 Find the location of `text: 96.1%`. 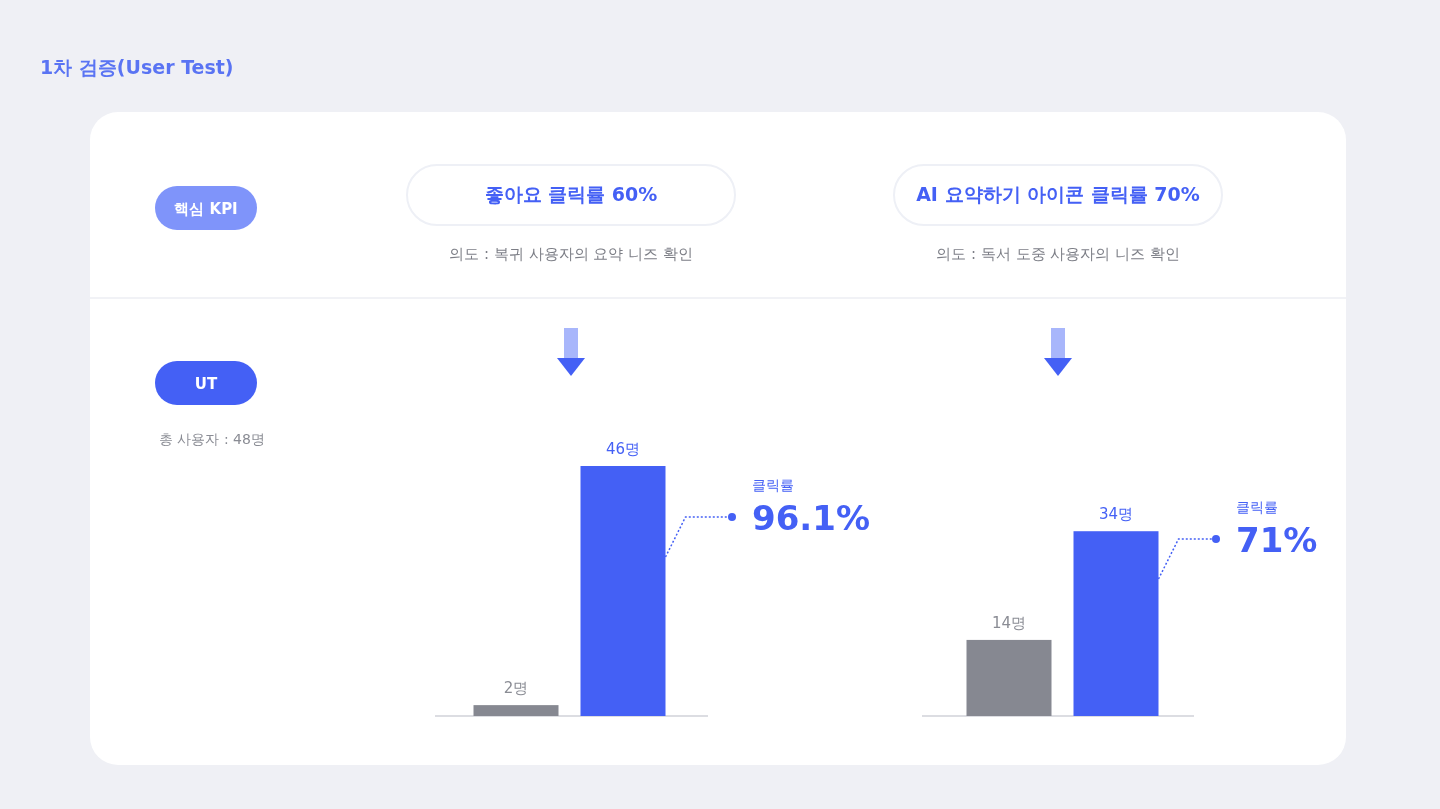

text: 96.1% is located at coordinates (811, 518).